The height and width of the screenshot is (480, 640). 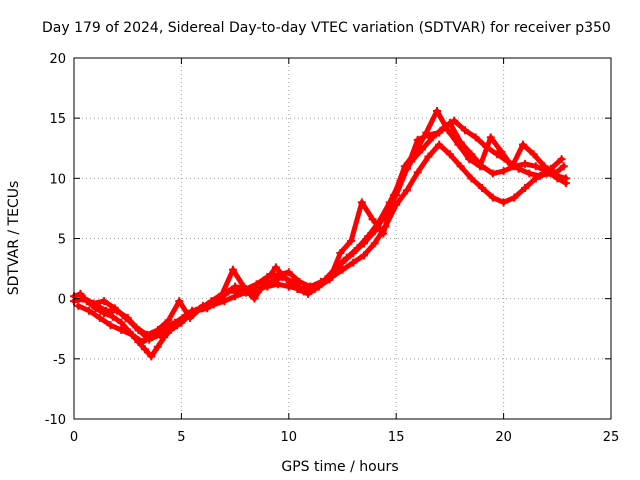 I want to click on x-tick-label: 5, so click(x=181, y=437).